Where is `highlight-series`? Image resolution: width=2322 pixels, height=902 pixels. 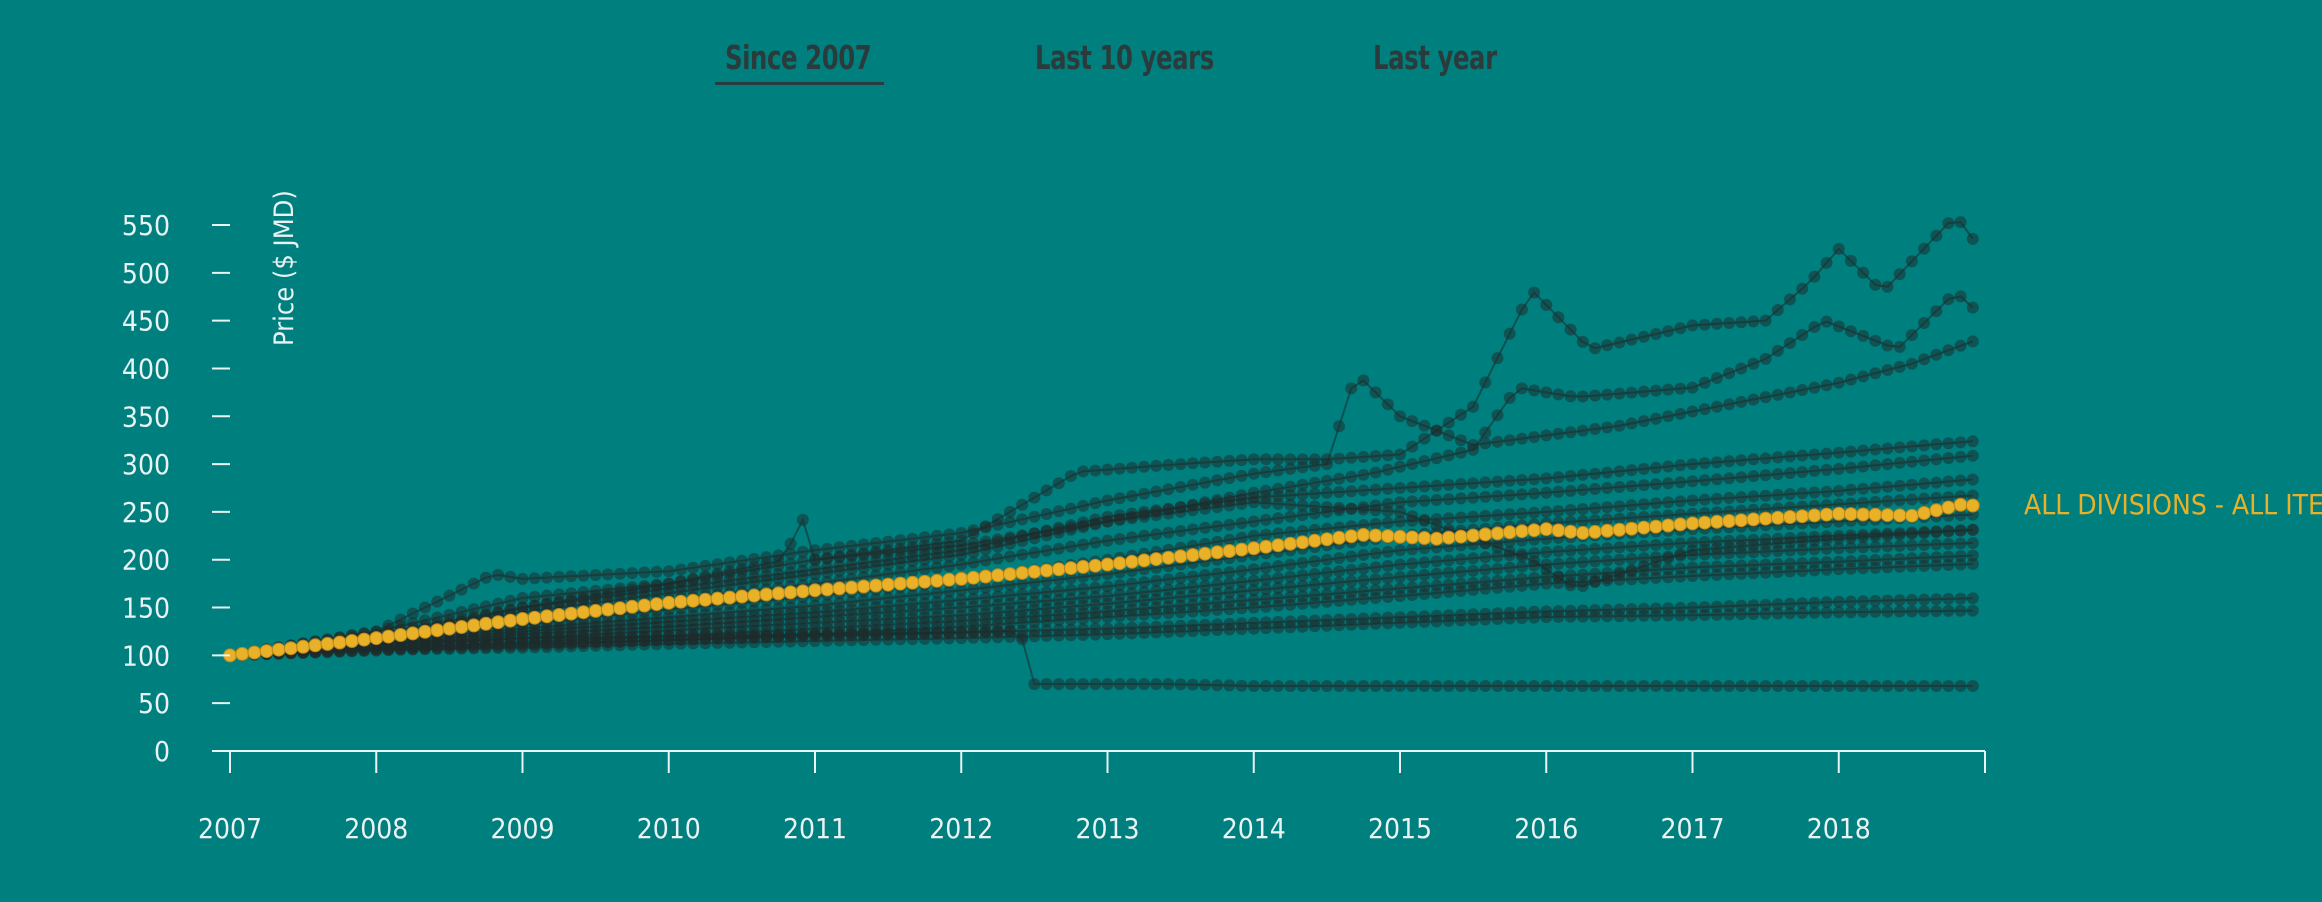 highlight-series is located at coordinates (1101, 580).